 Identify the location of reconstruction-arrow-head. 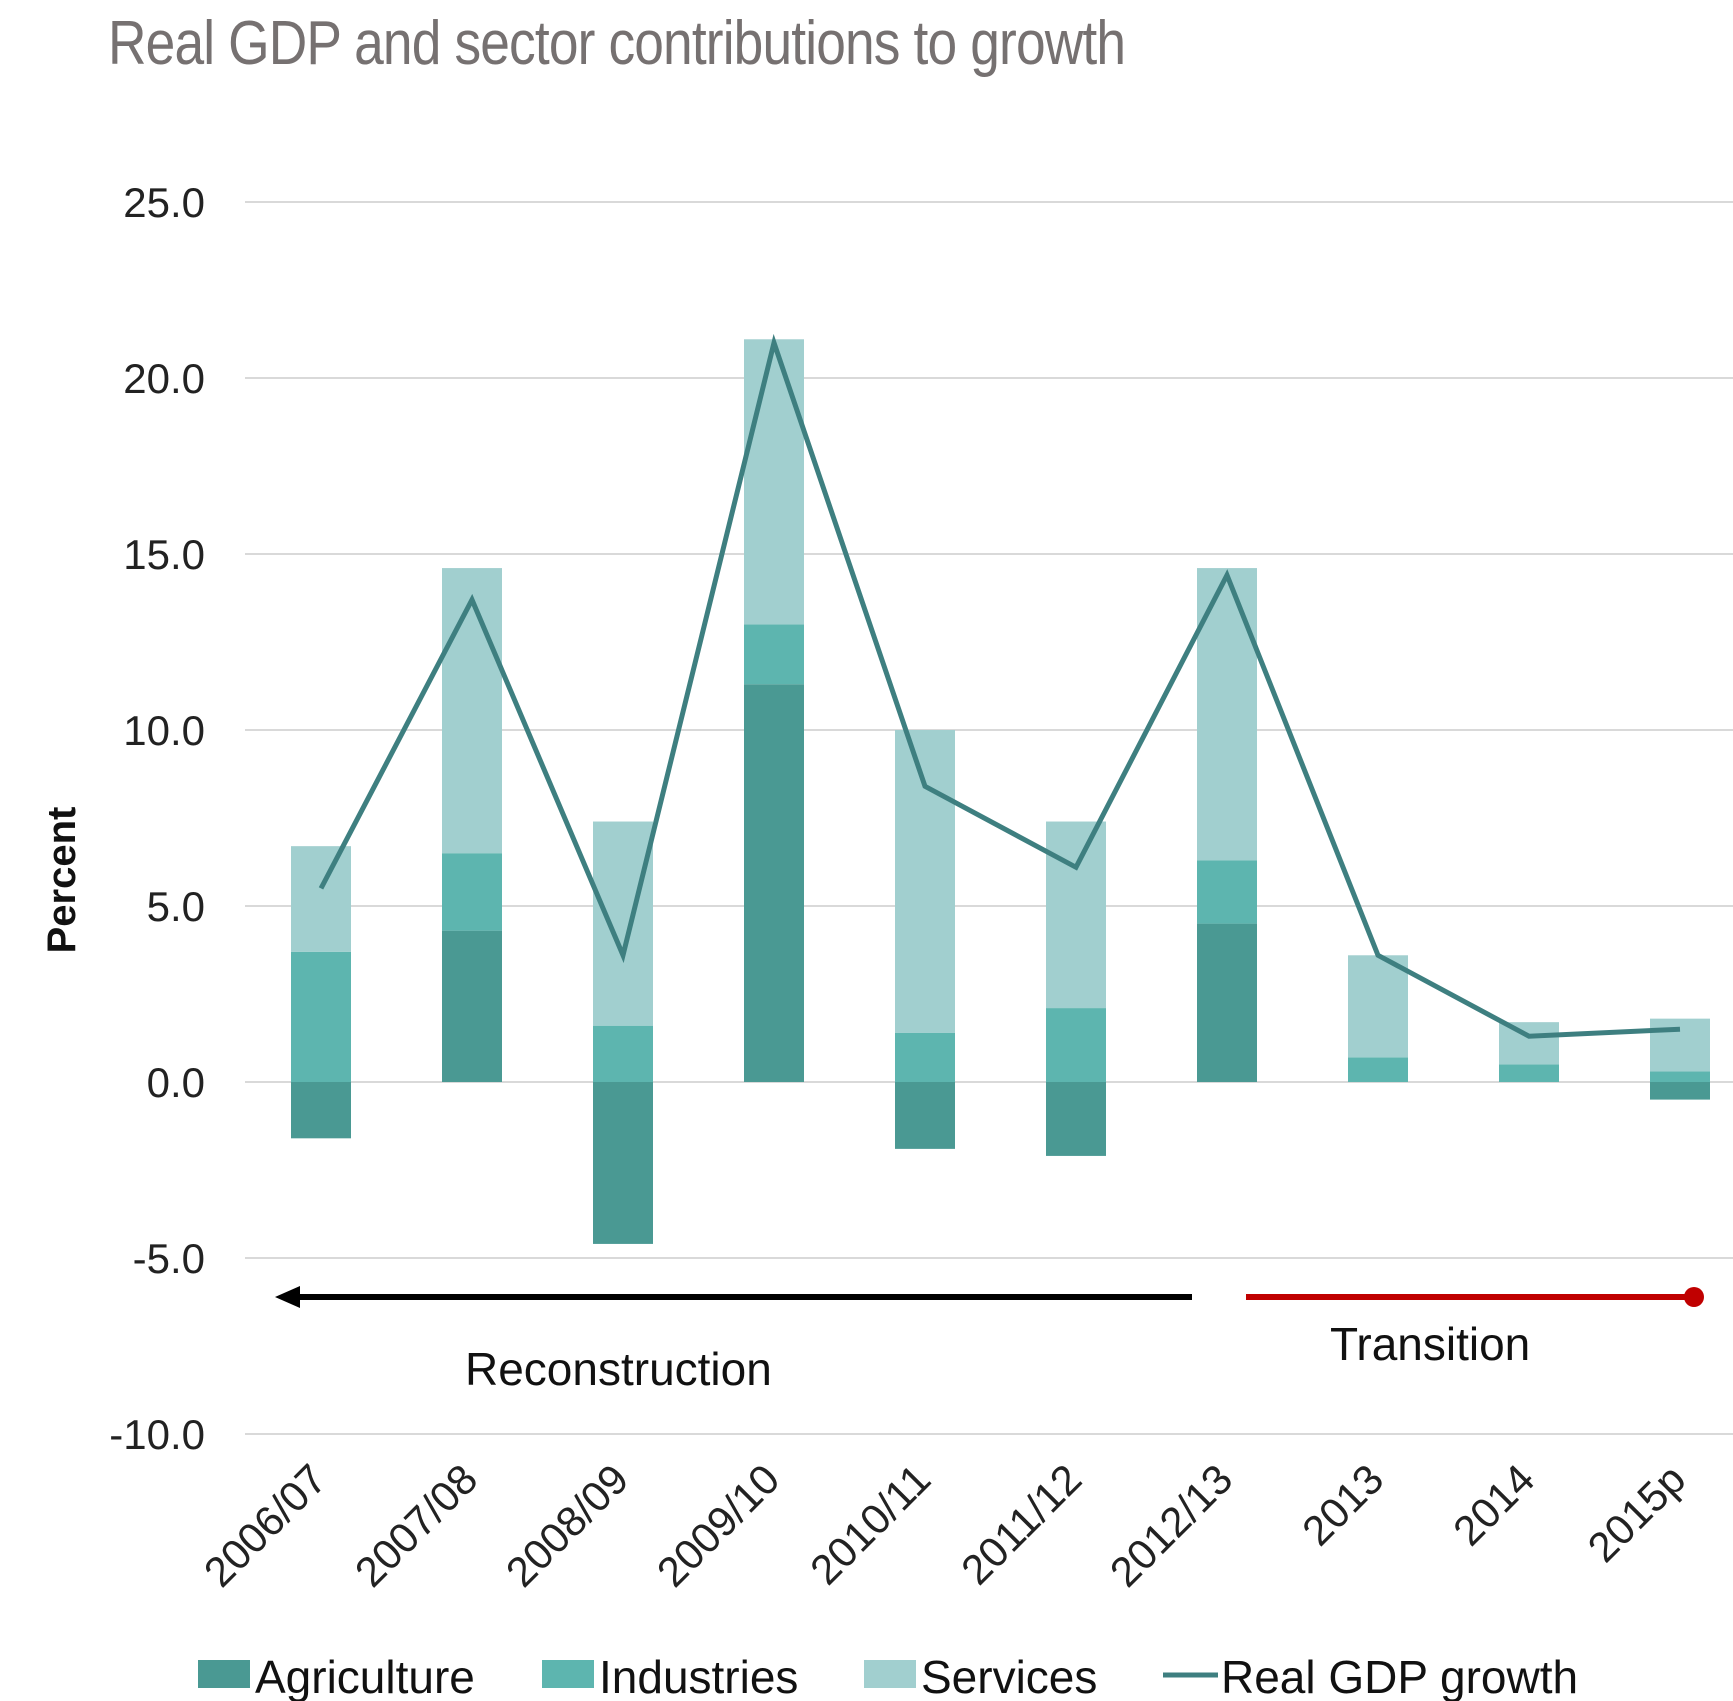
(287, 1297).